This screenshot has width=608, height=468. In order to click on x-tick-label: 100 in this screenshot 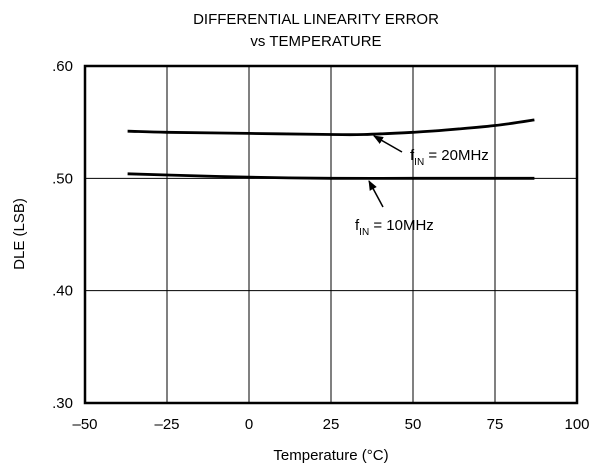, I will do `click(576, 424)`.